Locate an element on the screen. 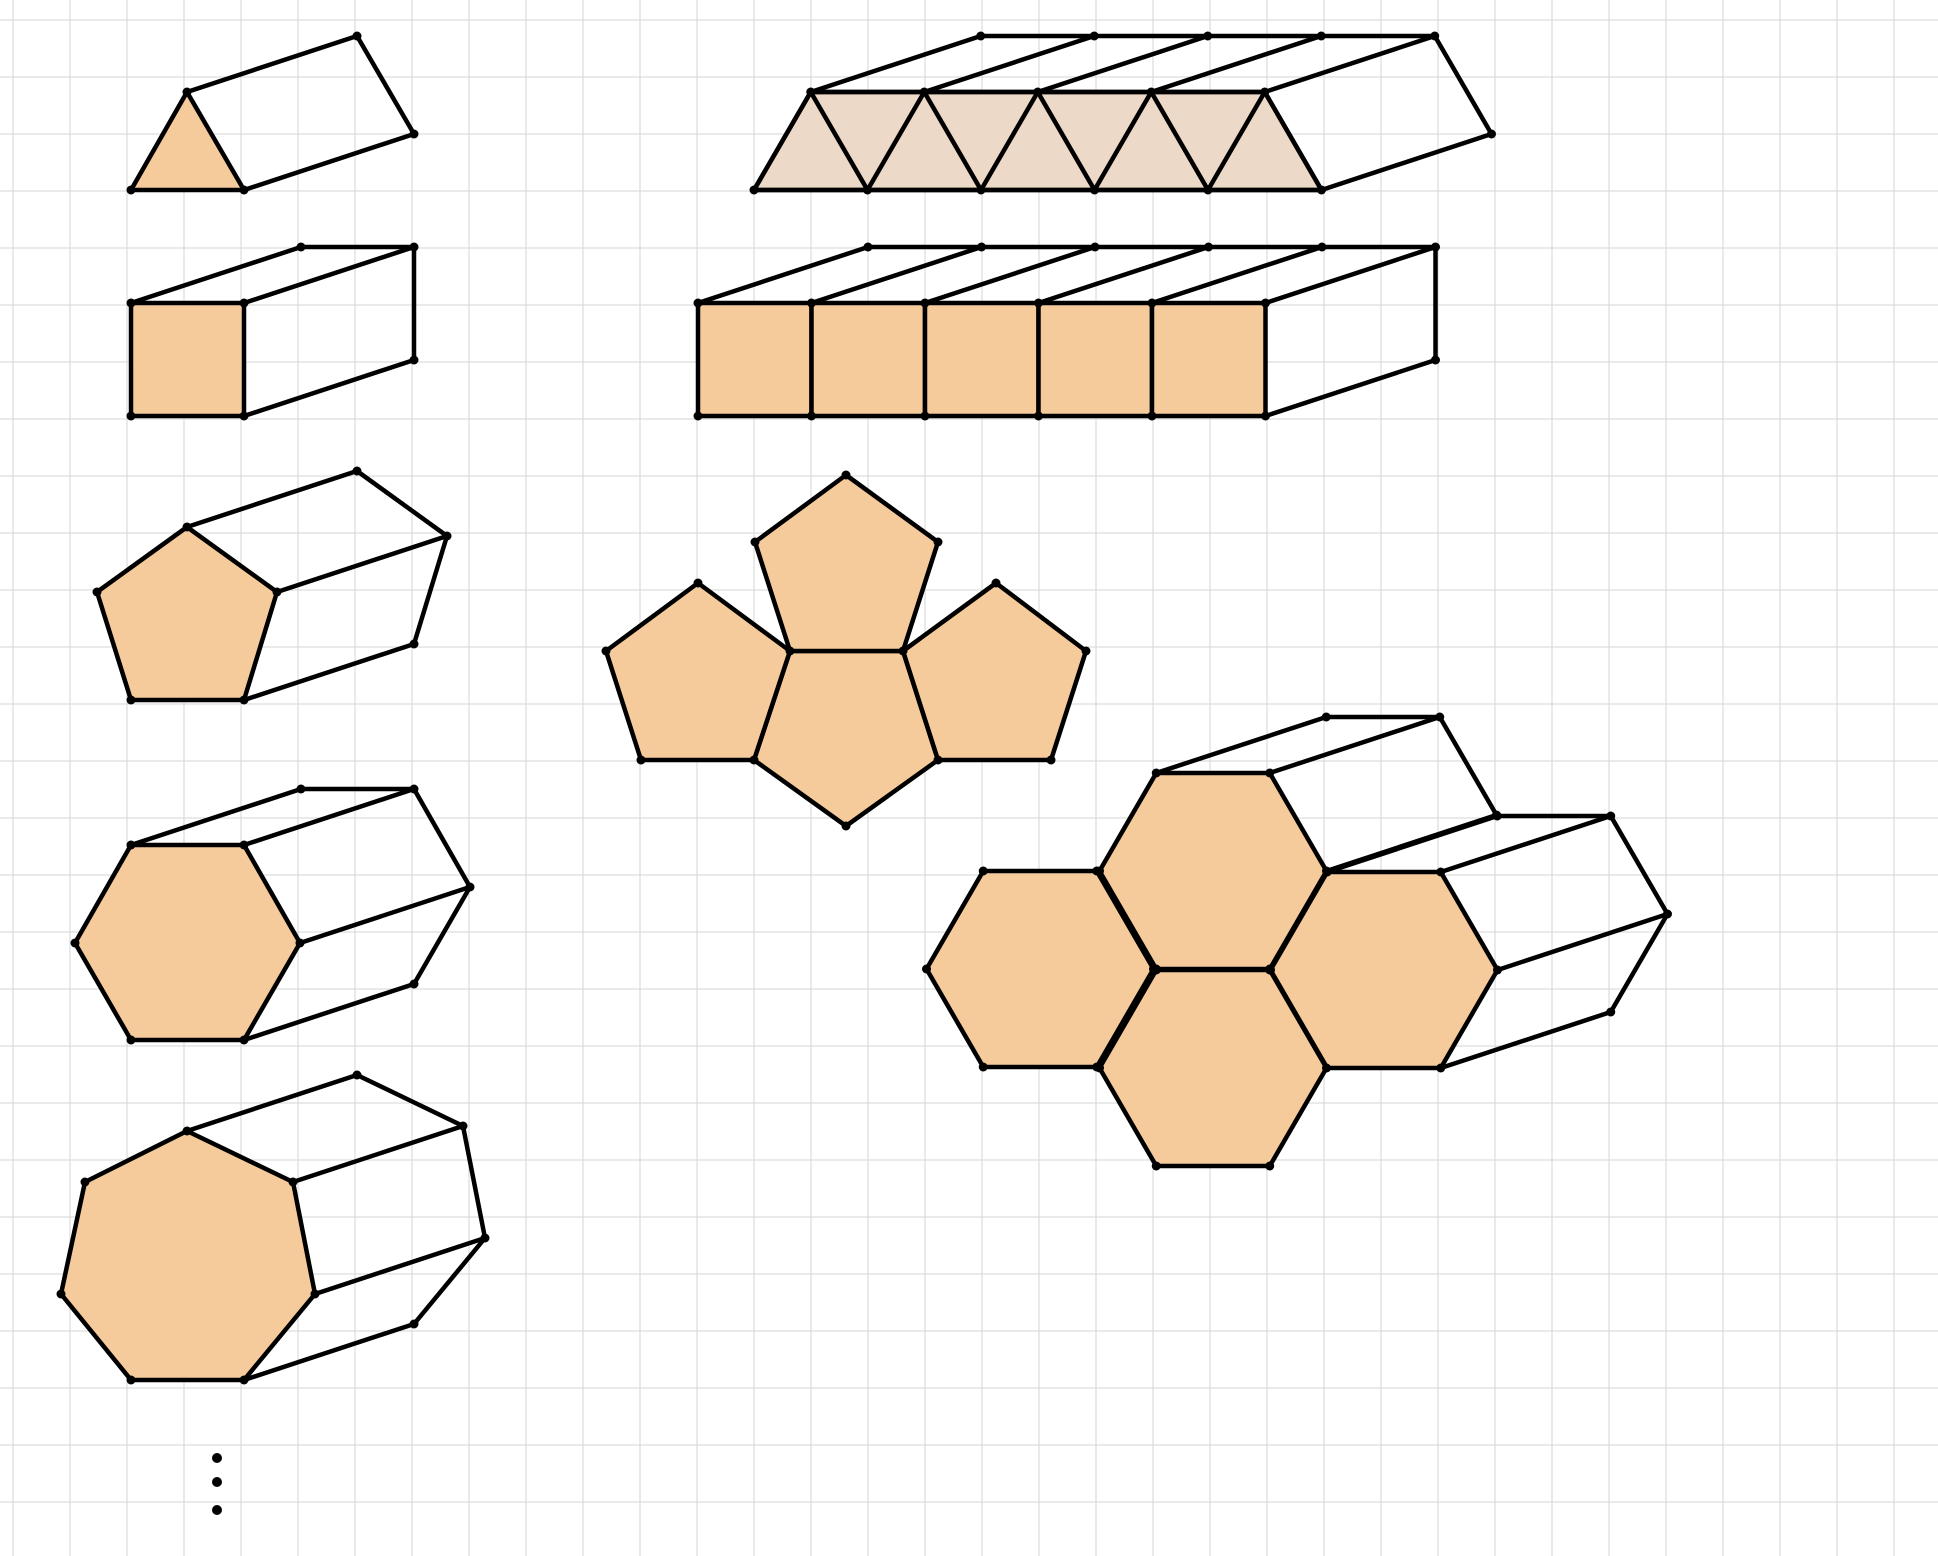 The width and height of the screenshot is (1938, 1556). triangular-prism-front-face is located at coordinates (187, 141).